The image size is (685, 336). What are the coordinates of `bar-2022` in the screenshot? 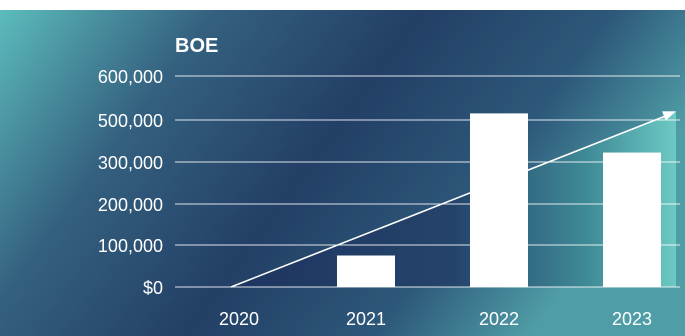 It's located at (499, 200).